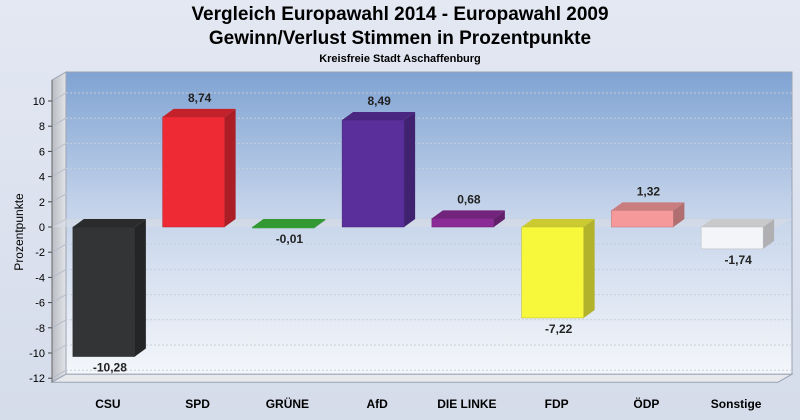 This screenshot has width=800, height=420. Describe the element at coordinates (40, 329) in the screenshot. I see `y-tick-label: -8` at that location.